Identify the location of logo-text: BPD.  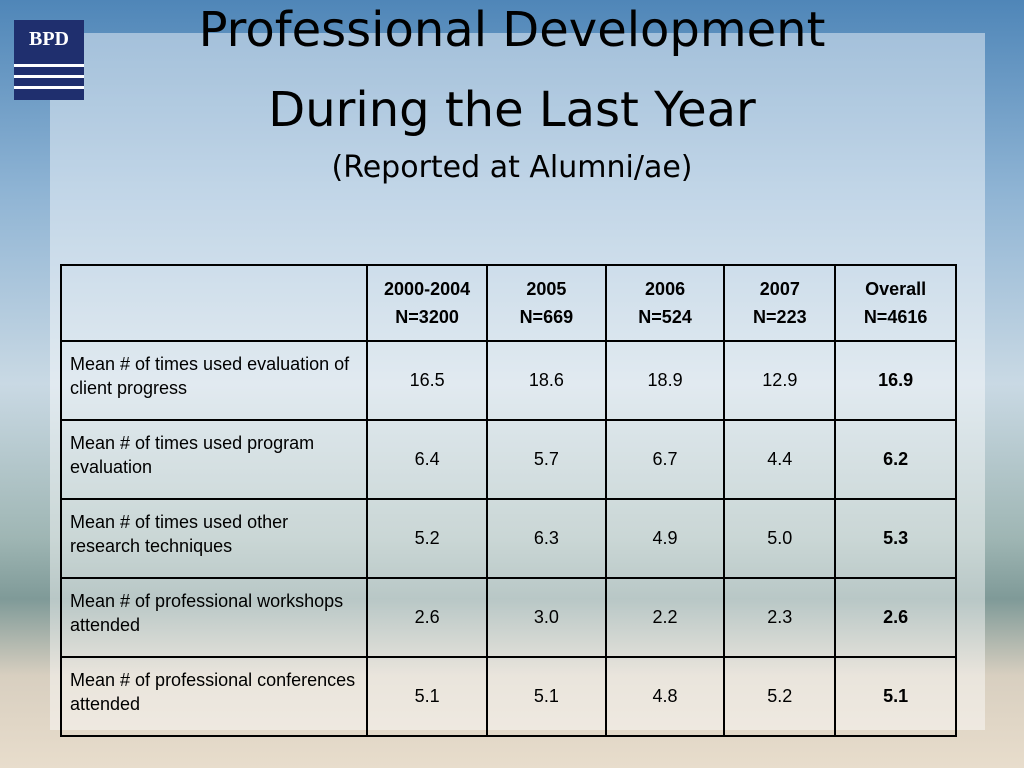
(49, 39).